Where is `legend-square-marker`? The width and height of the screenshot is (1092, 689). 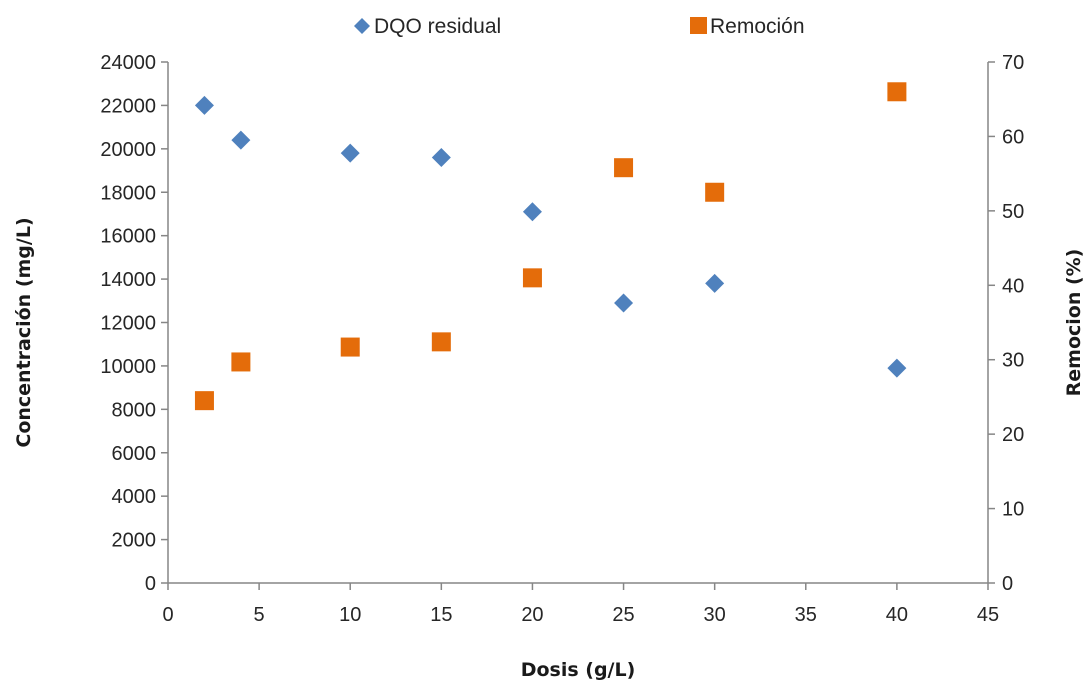
legend-square-marker is located at coordinates (698, 25).